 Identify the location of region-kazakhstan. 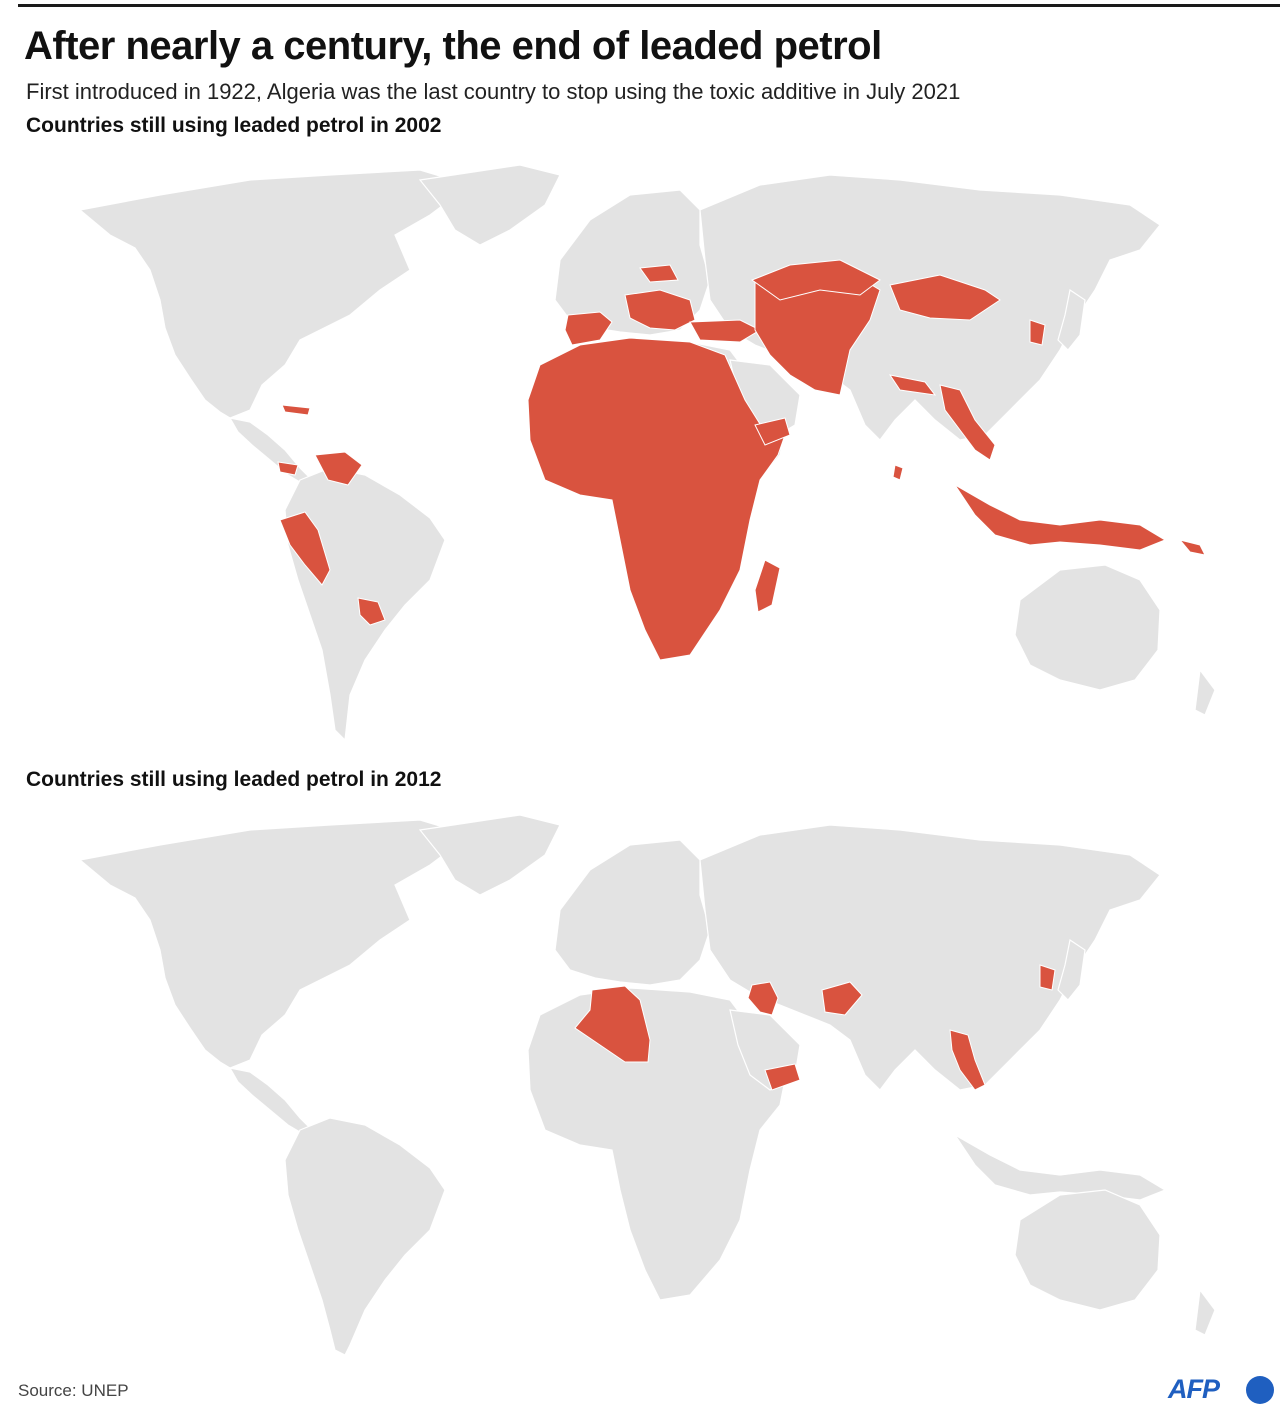
(815, 280).